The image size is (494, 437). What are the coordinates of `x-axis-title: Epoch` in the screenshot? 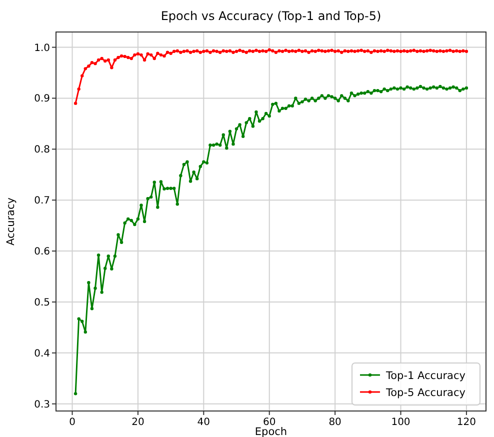 It's located at (271, 431).